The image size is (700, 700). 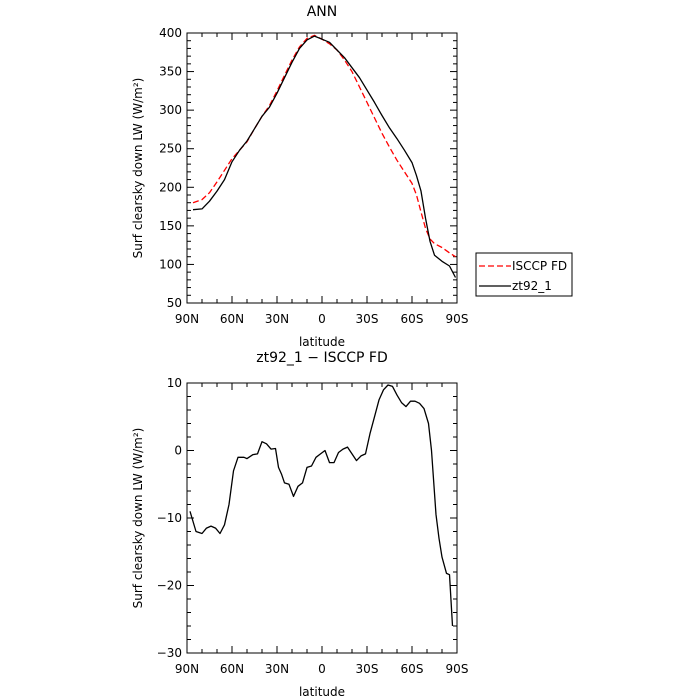 What do you see at coordinates (174, 383) in the screenshot?
I see `bottom-y-tick-label: 10` at bounding box center [174, 383].